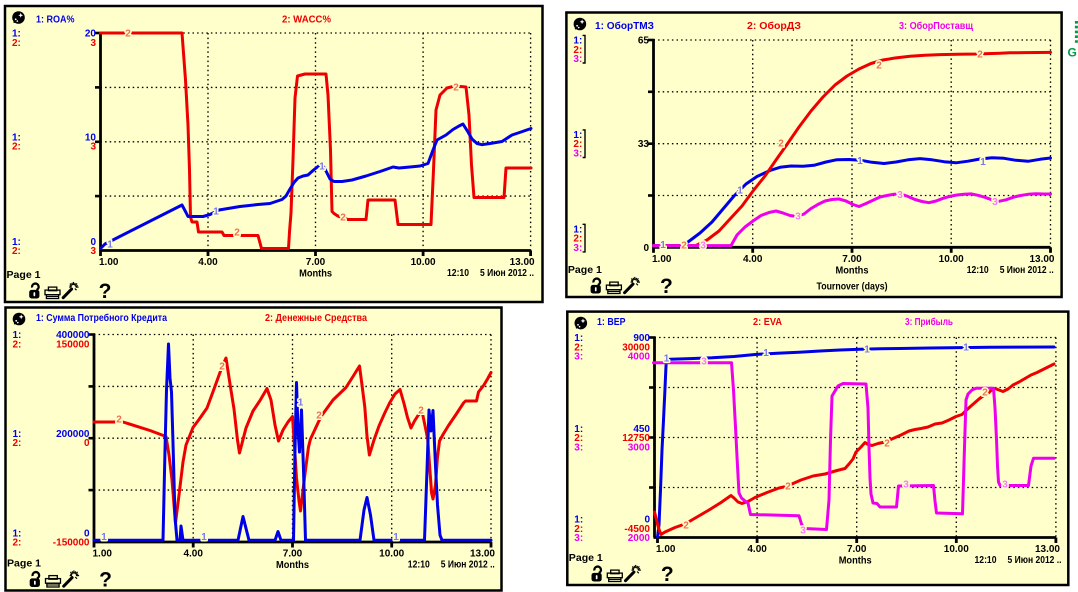 The image size is (1078, 592). Describe the element at coordinates (639, 447) in the screenshot. I see `svg-text: 3000` at that location.